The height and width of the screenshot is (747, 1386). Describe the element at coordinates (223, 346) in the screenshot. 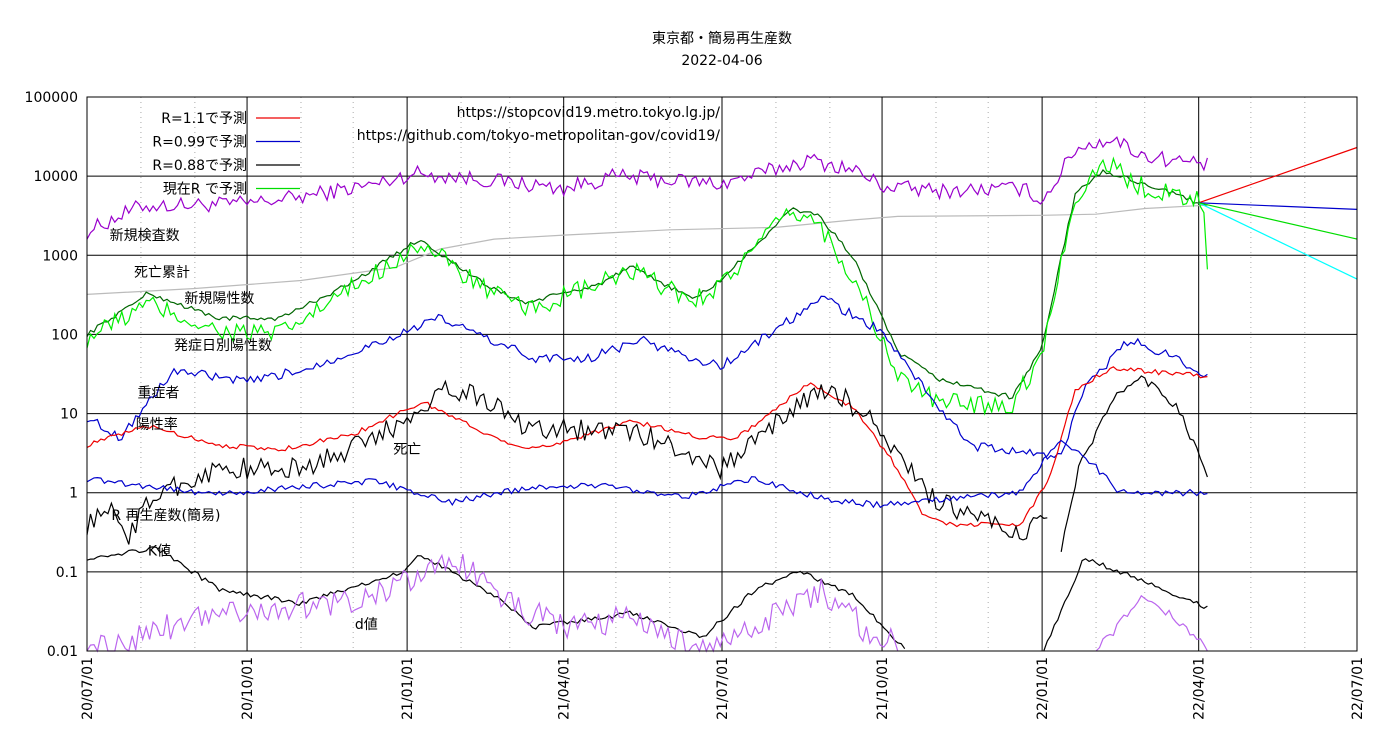

I see `annotation-label: 発症日別陽性数` at that location.